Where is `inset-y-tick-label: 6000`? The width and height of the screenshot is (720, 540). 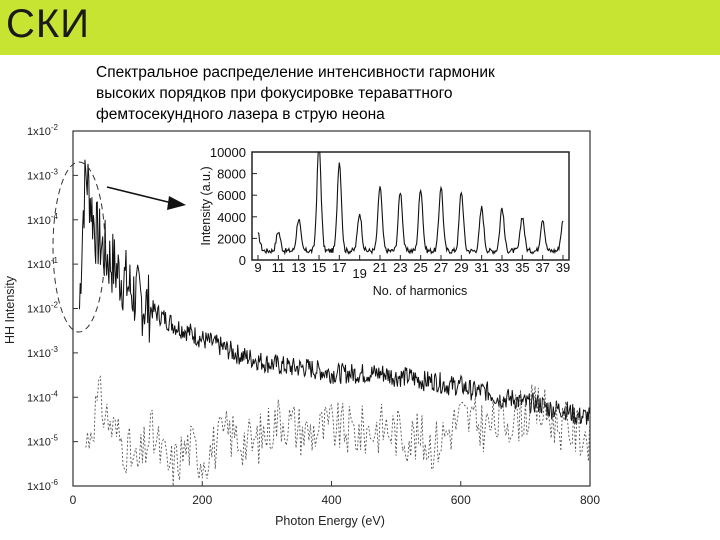 inset-y-tick-label: 6000 is located at coordinates (231, 195).